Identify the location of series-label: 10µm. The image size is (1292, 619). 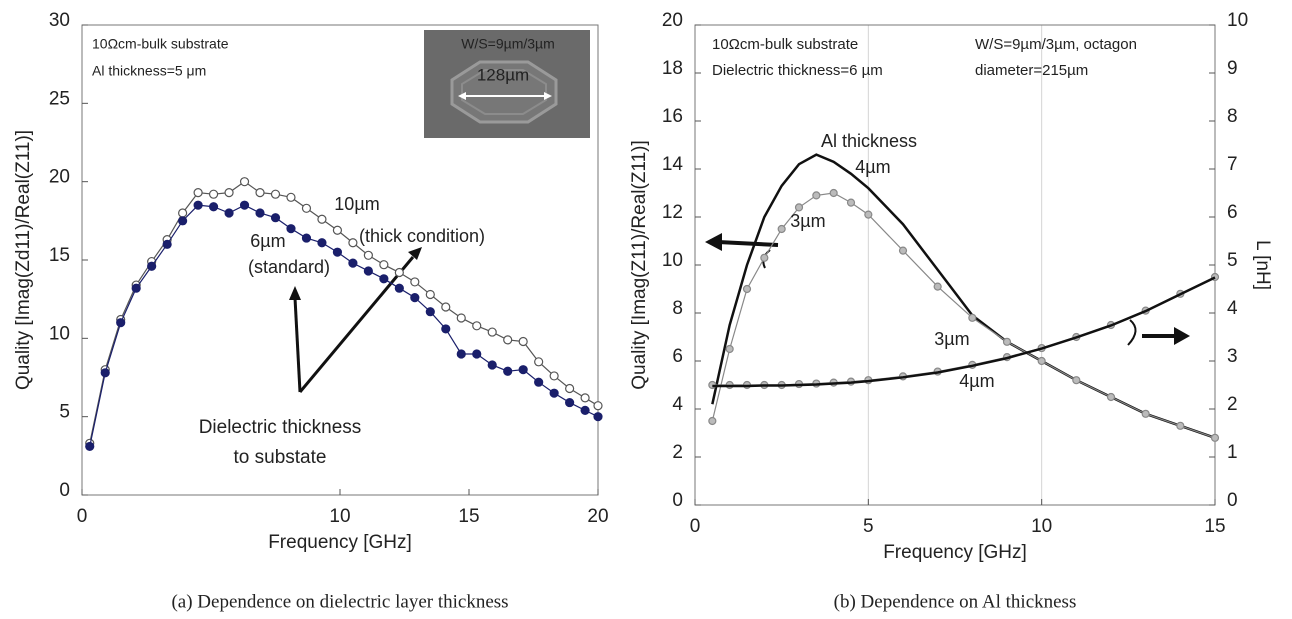
(356, 204).